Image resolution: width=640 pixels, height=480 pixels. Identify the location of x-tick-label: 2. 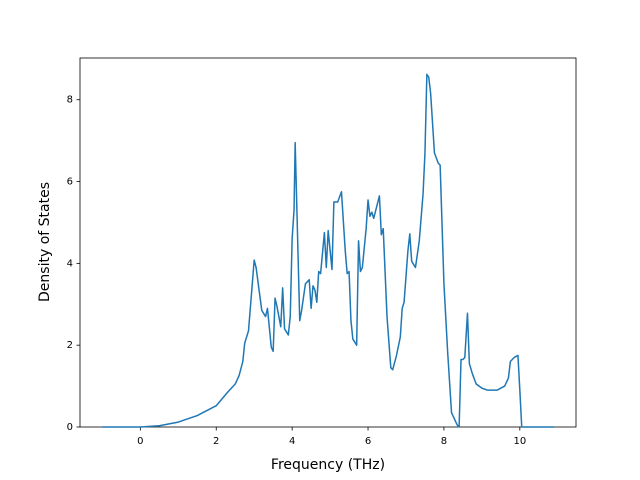
(216, 441).